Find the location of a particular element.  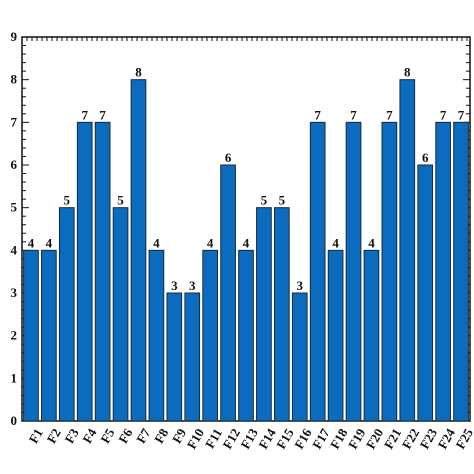

y-tick-label: 4 is located at coordinates (14, 249).